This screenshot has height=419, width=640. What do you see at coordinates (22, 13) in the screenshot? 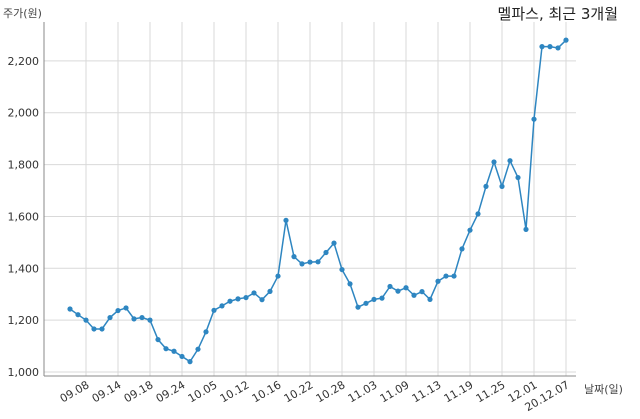
I see `y-axis-label: 주가(원)` at bounding box center [22, 13].